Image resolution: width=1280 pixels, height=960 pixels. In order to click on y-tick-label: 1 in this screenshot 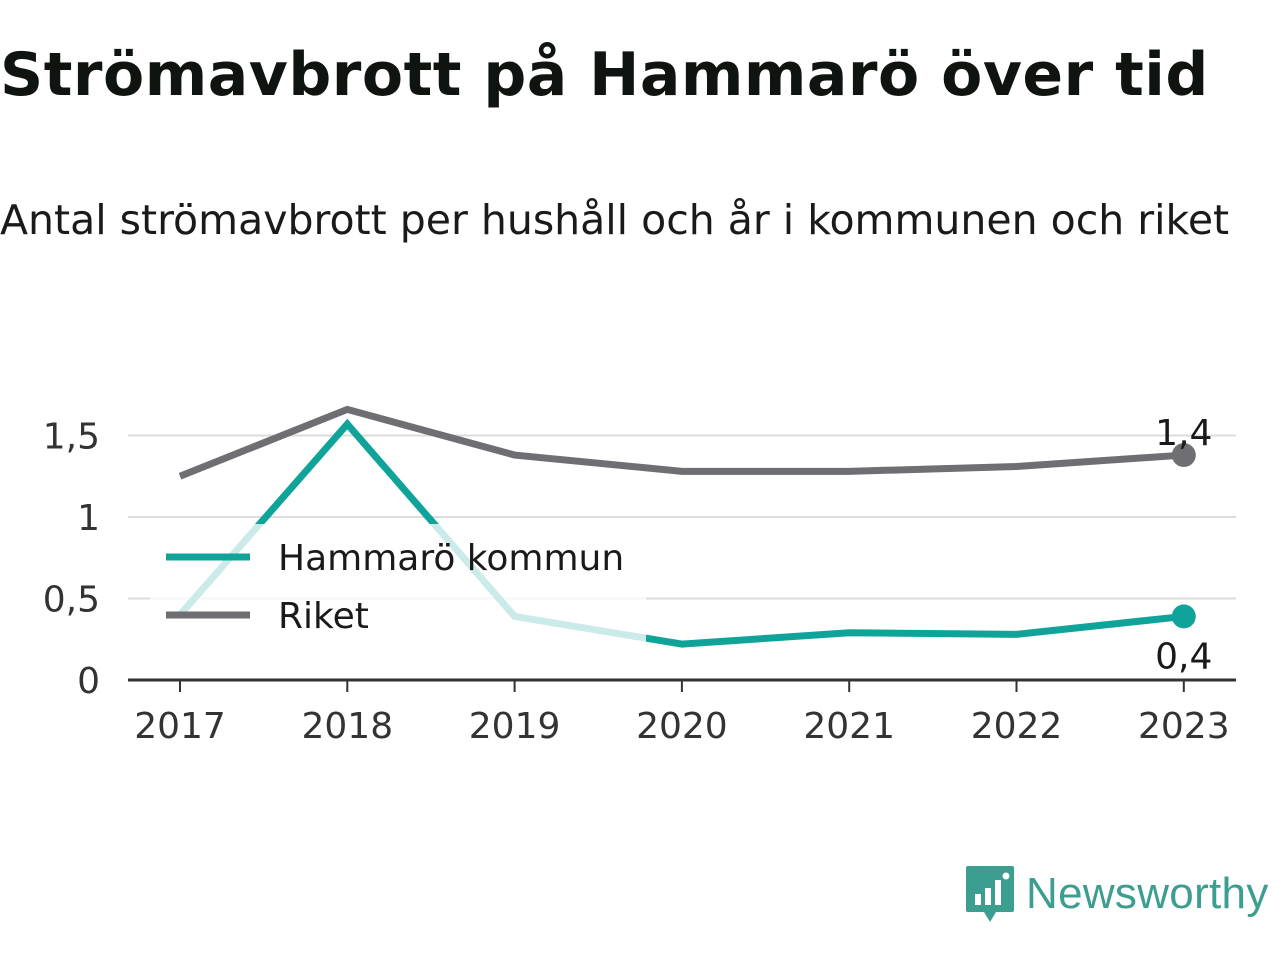, I will do `click(88, 518)`.